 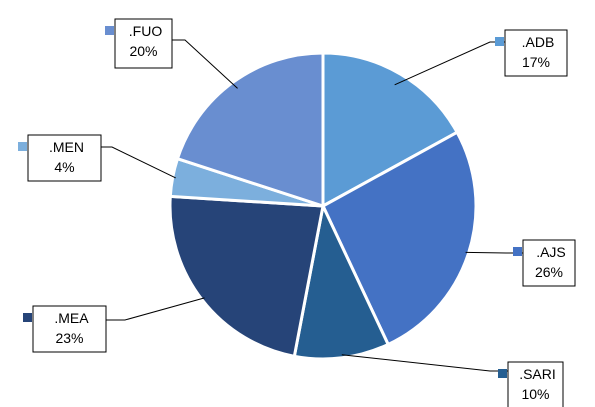 What do you see at coordinates (424, 363) in the screenshot?
I see `leader-line-sari` at bounding box center [424, 363].